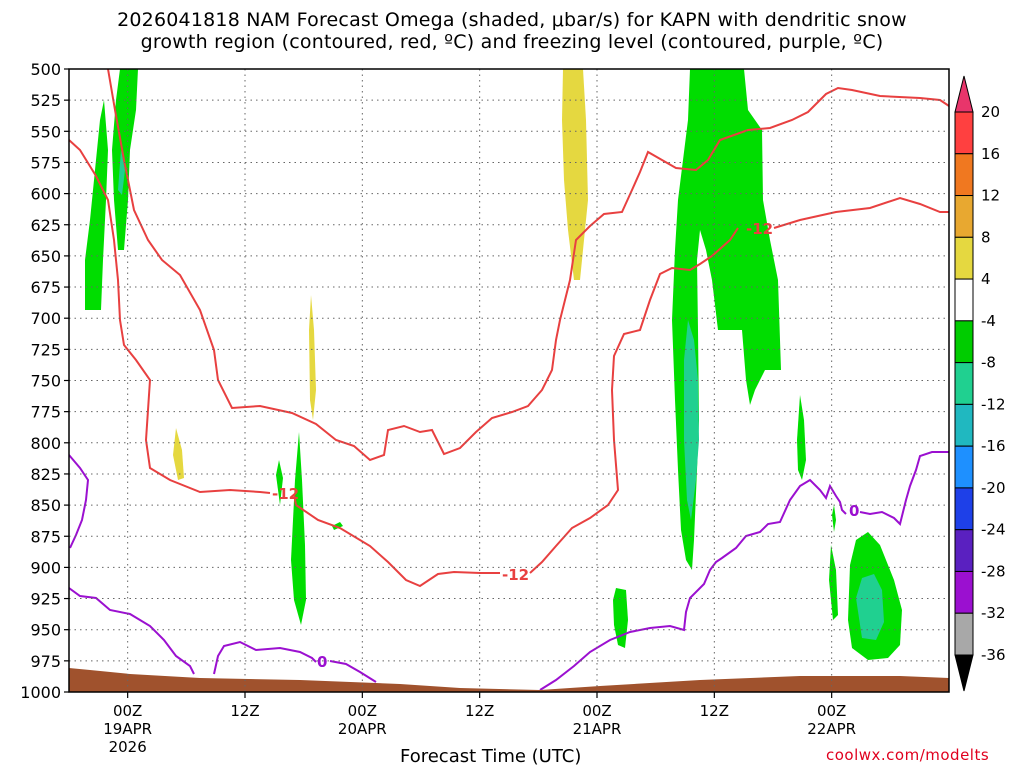  Describe the element at coordinates (993, 655) in the screenshot. I see `colorbar-label: -36` at that location.